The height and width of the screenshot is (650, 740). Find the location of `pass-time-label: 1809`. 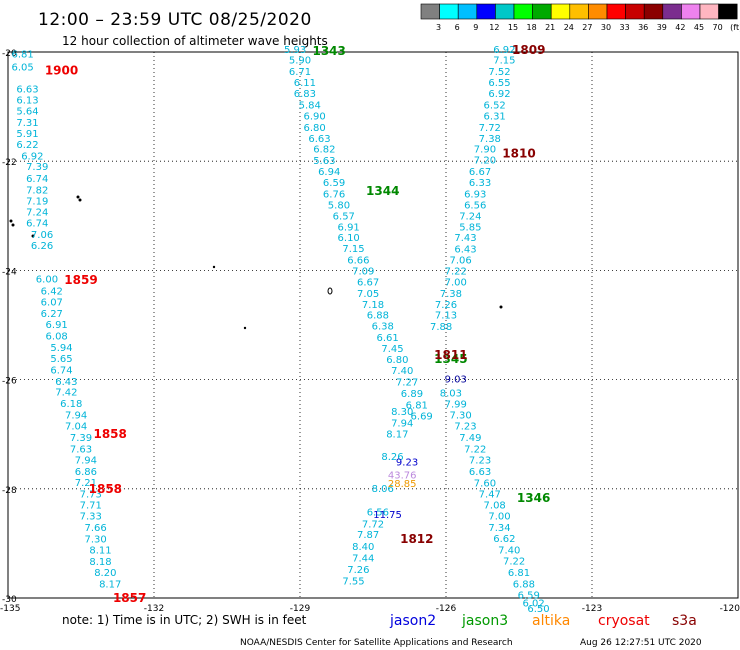

pass-time-label: 1809 is located at coordinates (528, 50).